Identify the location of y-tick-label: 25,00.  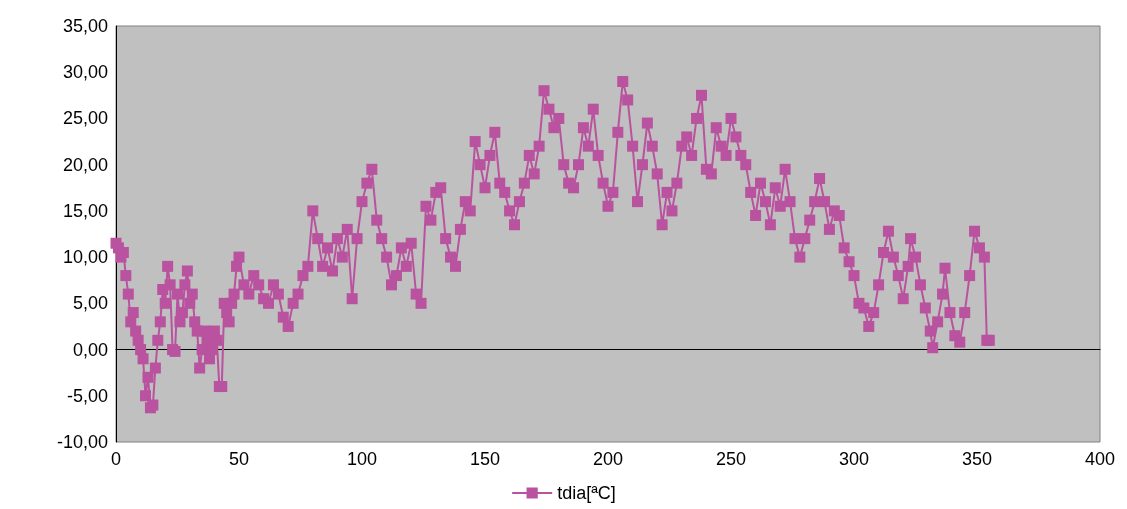
(85, 118).